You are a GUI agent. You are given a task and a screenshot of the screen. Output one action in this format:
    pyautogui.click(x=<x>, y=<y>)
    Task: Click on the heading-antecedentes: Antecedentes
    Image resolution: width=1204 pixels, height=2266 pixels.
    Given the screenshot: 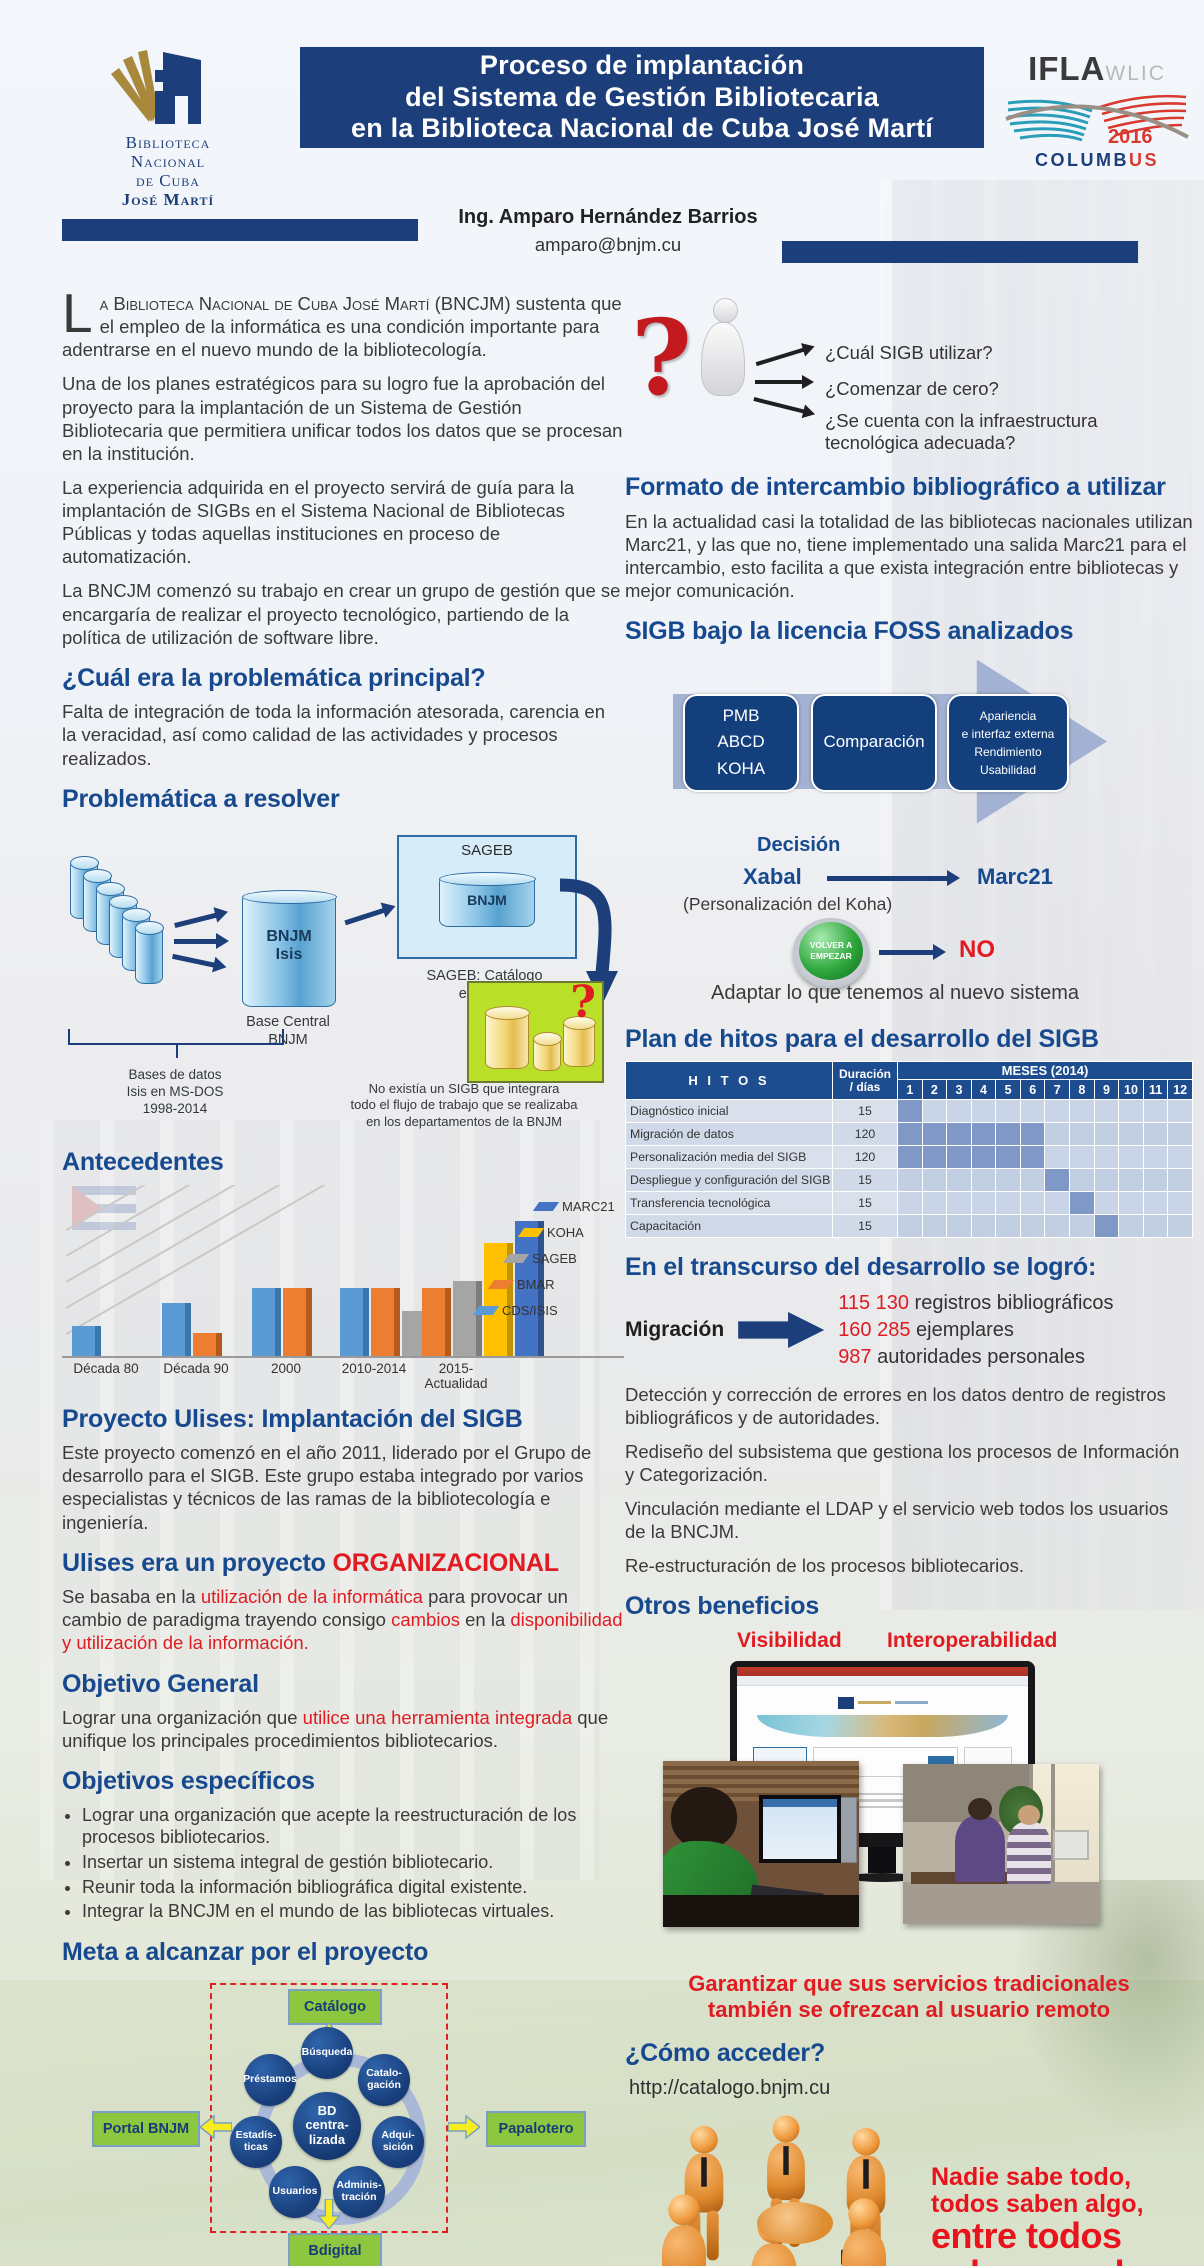 What is the action you would take?
    pyautogui.click(x=143, y=1162)
    